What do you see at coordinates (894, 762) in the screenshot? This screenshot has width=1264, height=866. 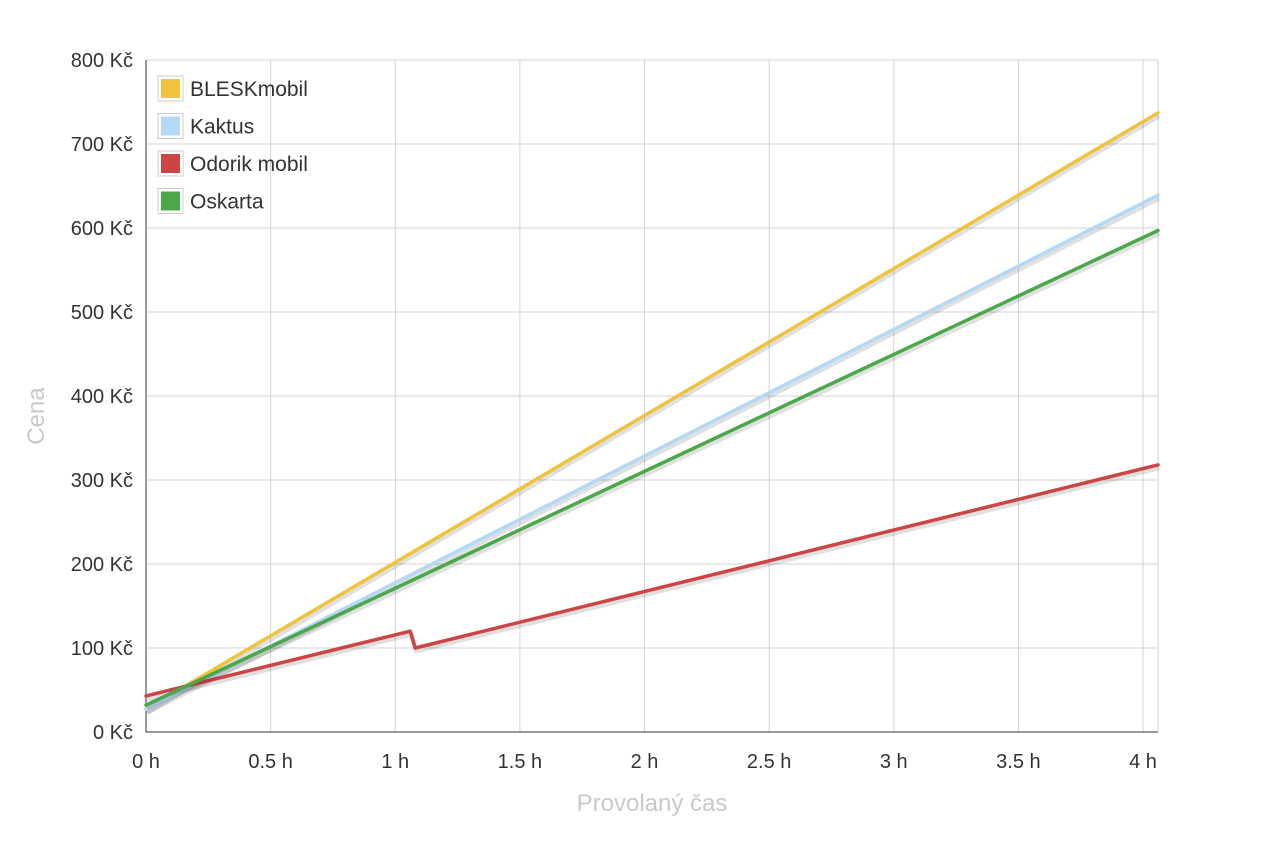 I see `x-tick-label: 3 h` at bounding box center [894, 762].